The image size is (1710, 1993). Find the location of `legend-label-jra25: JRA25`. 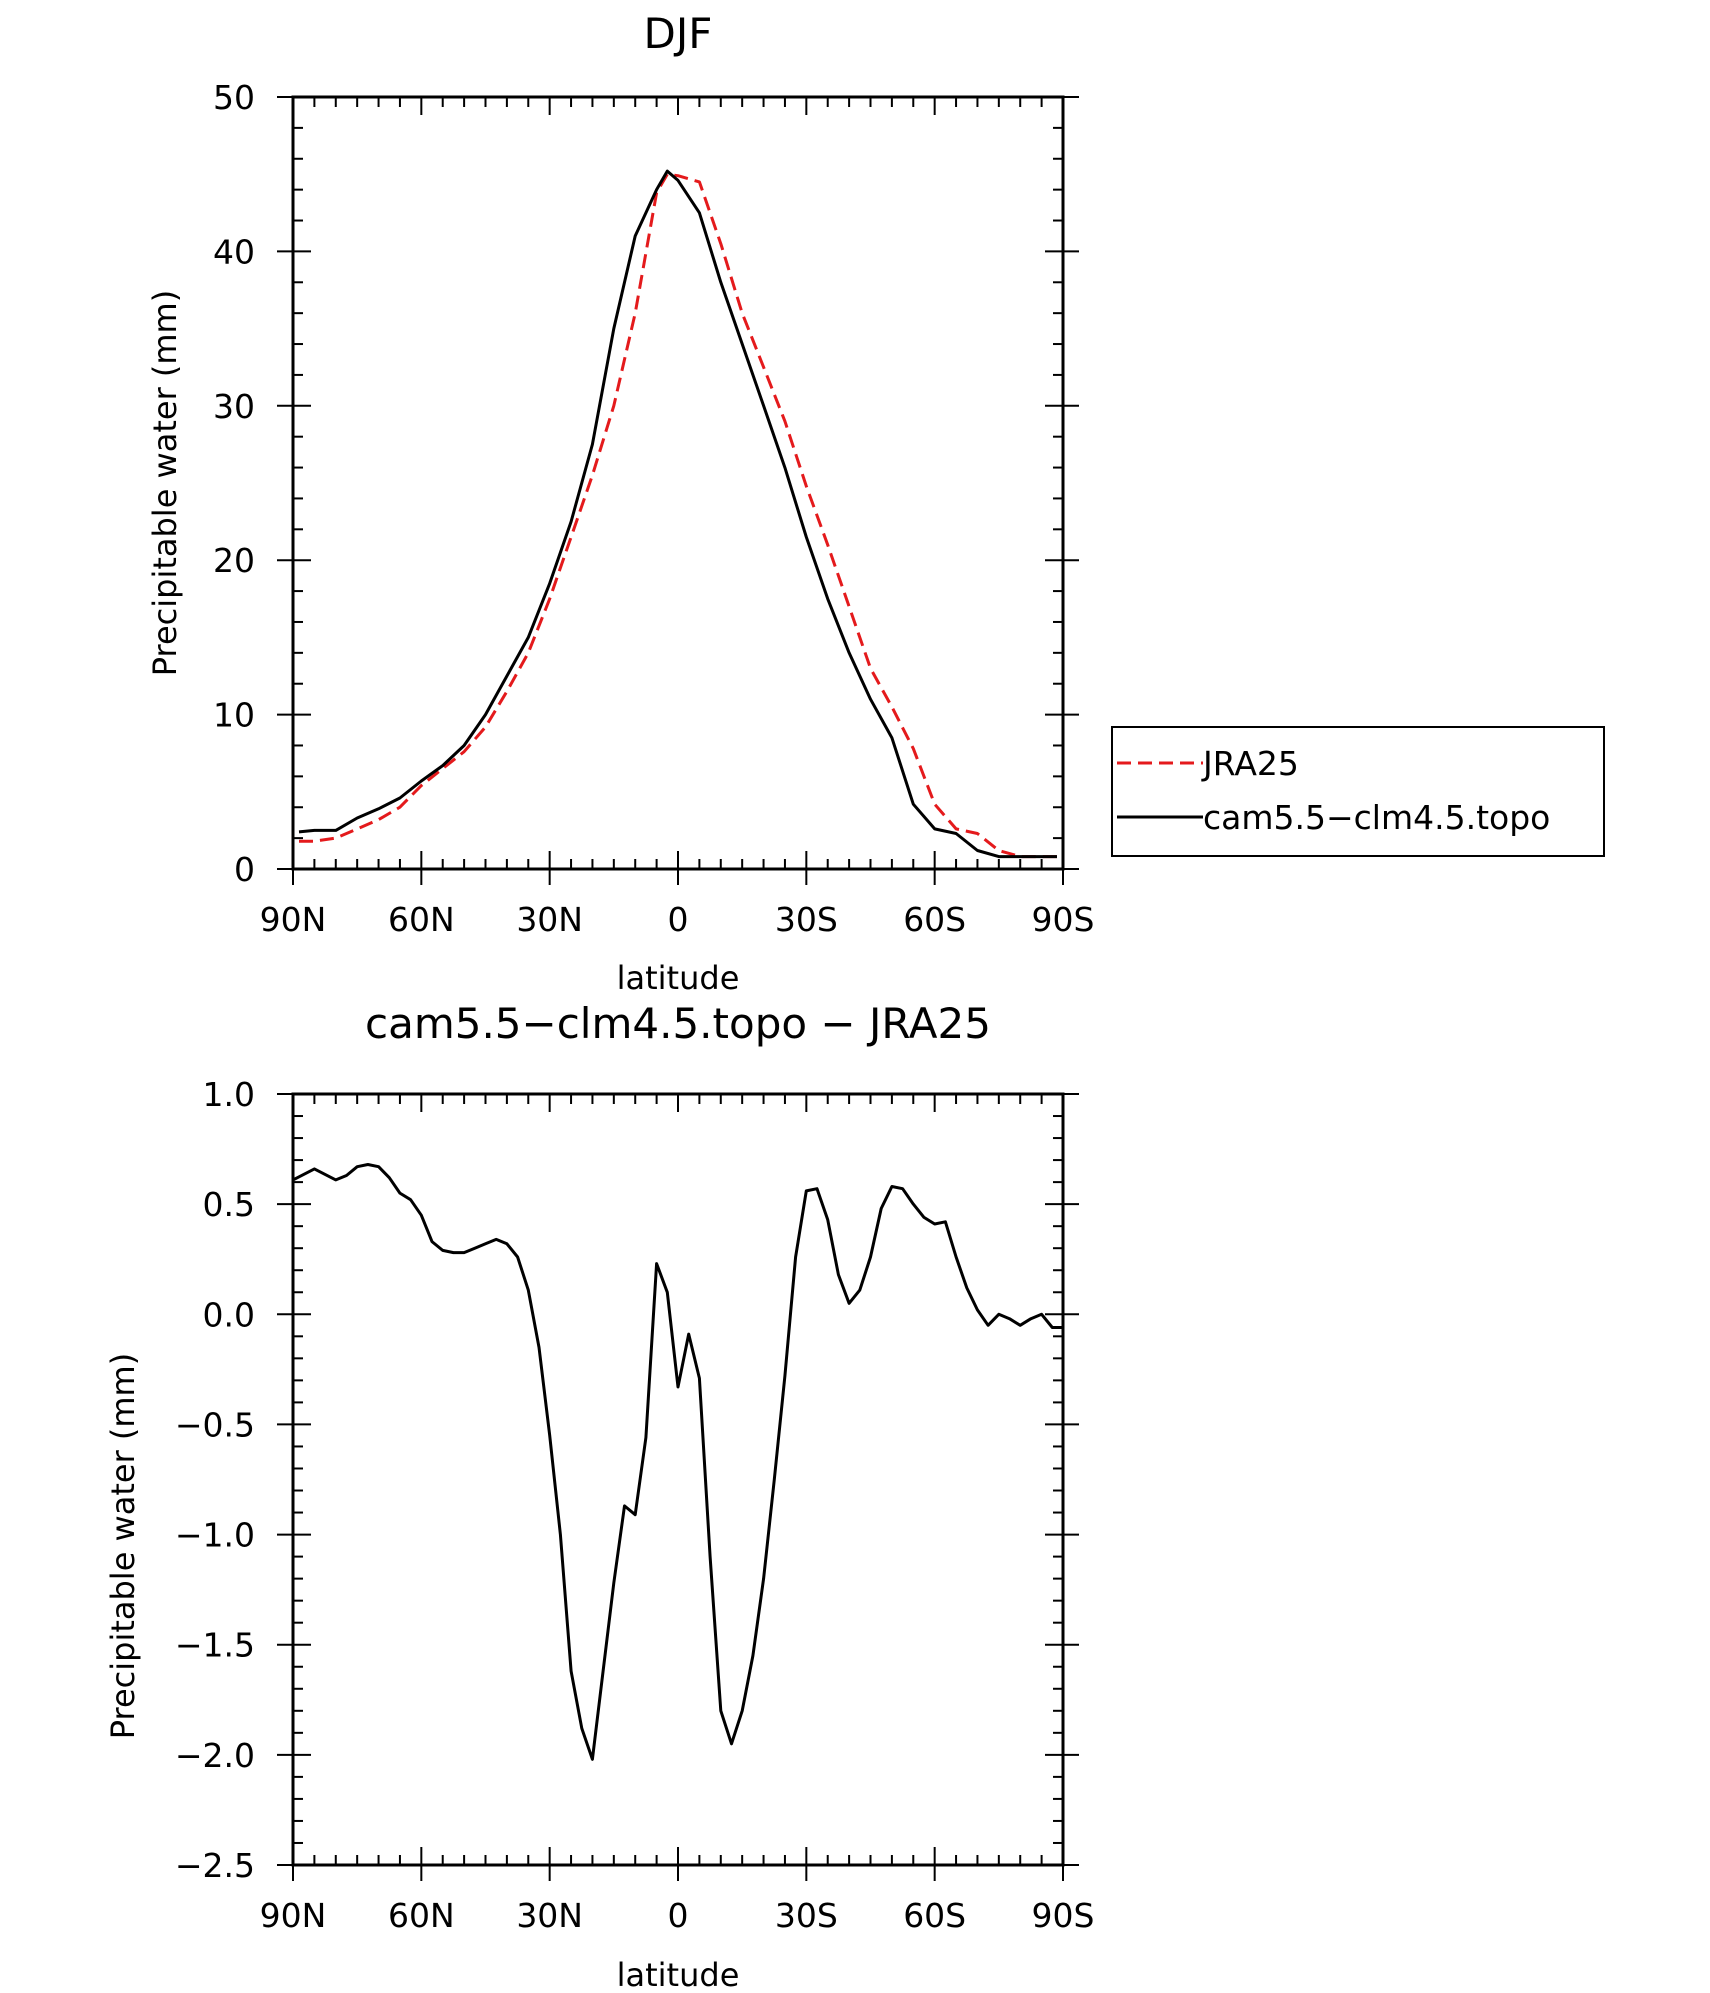

legend-label-jra25: JRA25 is located at coordinates (1250, 763).